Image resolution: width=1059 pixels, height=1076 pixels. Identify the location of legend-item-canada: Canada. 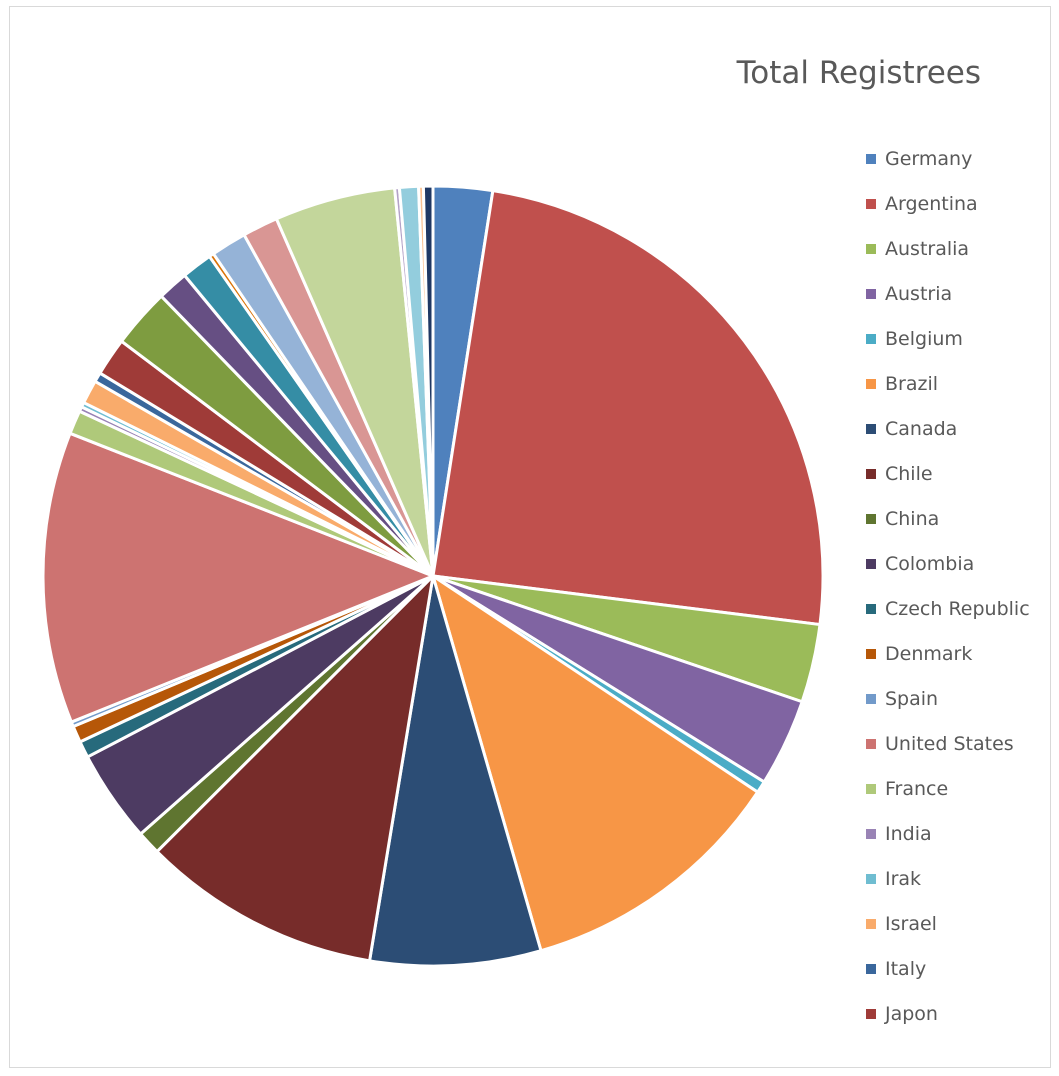
(958, 428).